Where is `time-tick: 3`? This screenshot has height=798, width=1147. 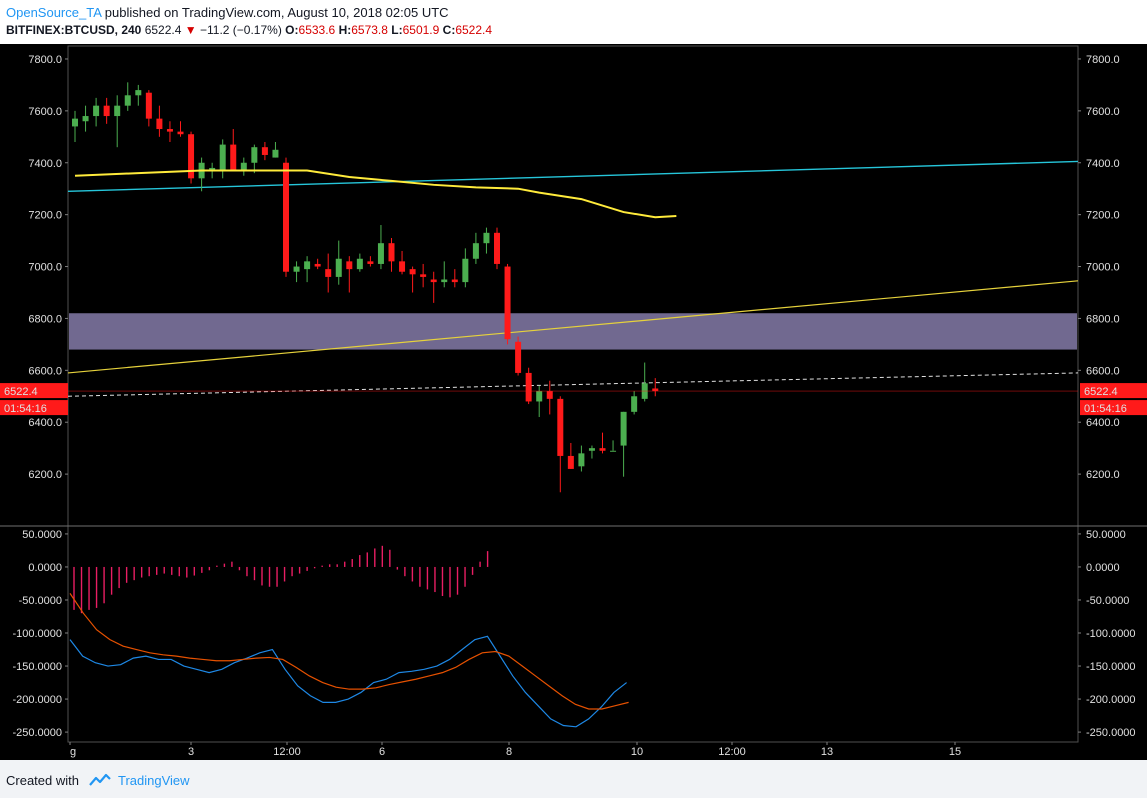
time-tick: 3 is located at coordinates (191, 752).